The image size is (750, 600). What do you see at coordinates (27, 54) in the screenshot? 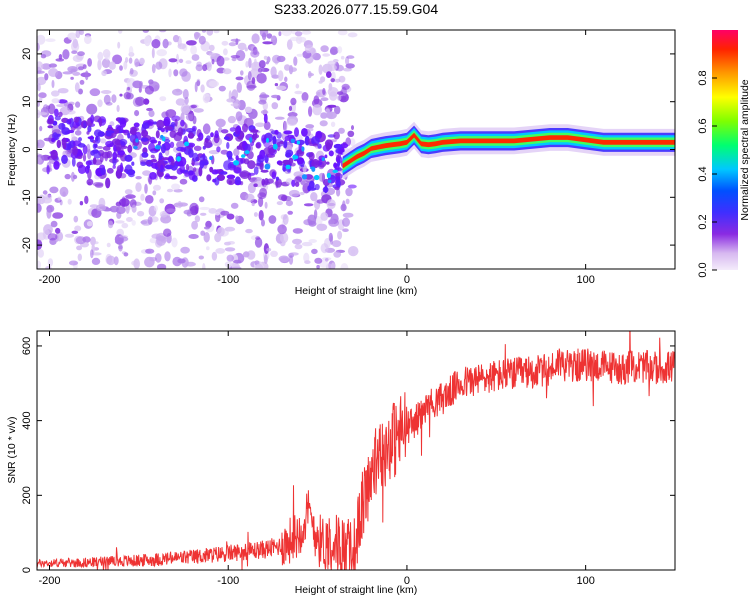
I see `spec-ytick-label: 20` at bounding box center [27, 54].